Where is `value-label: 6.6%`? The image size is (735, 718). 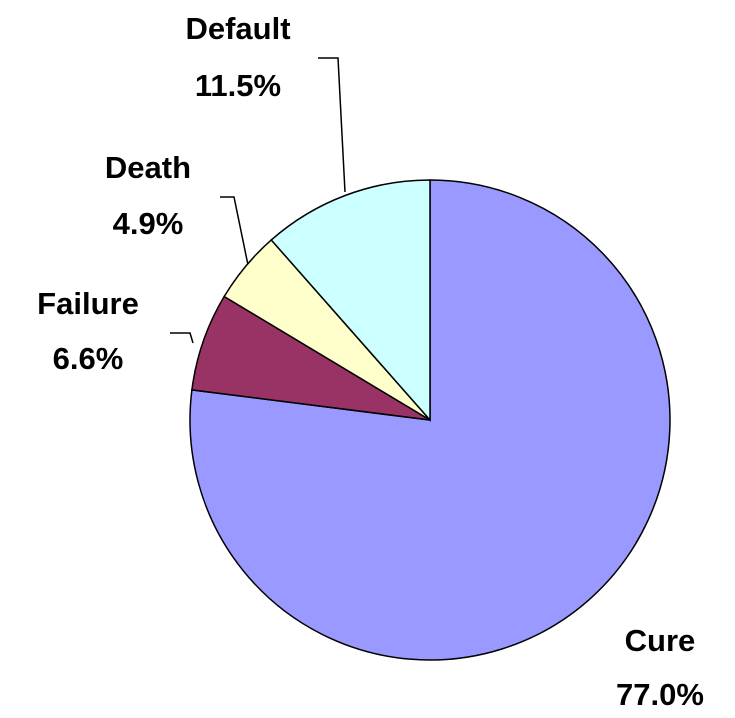
value-label: 6.6% is located at coordinates (88, 358).